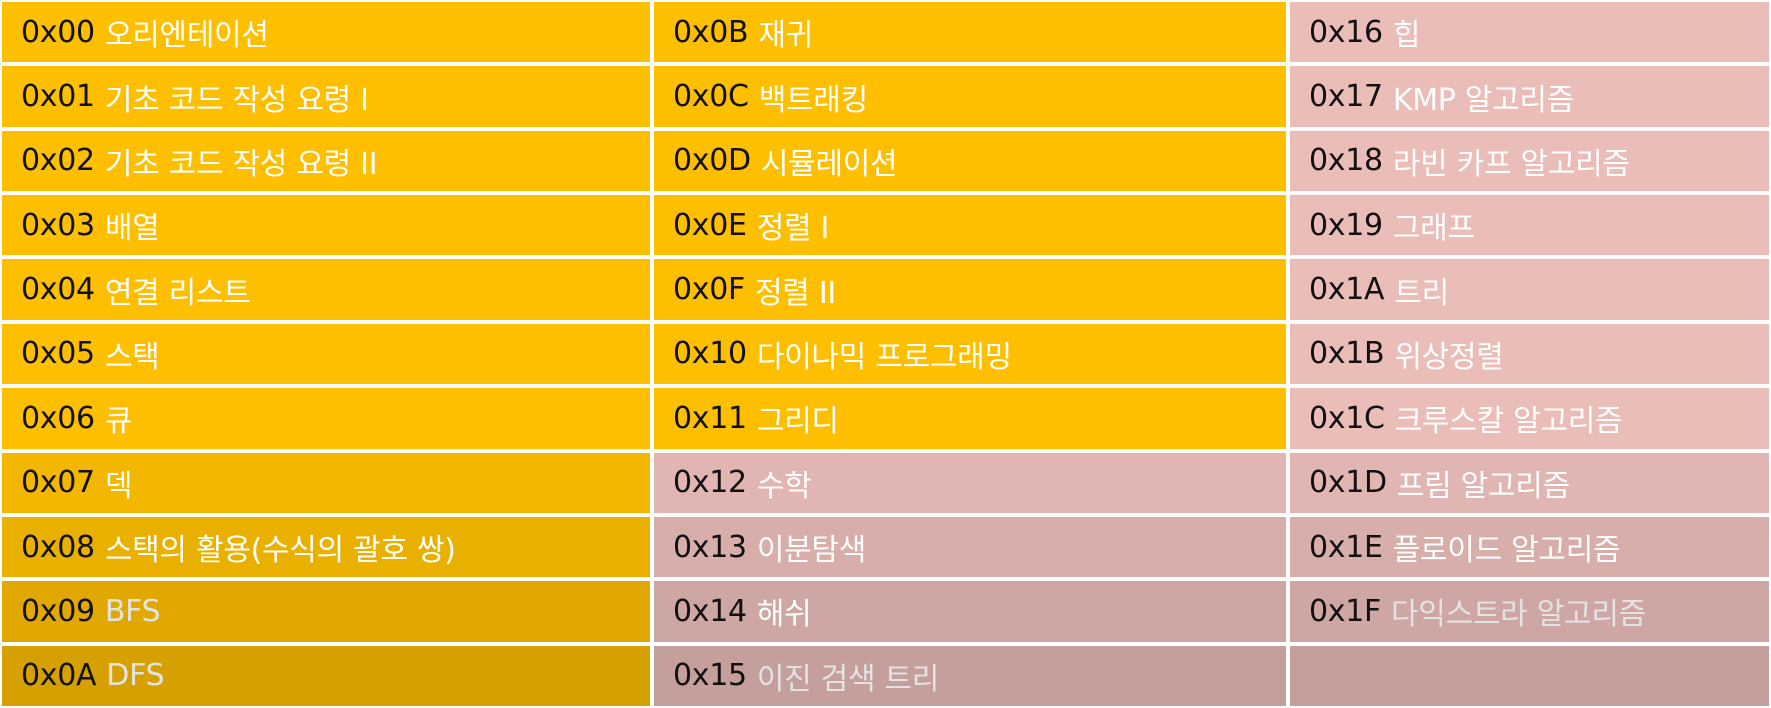 The image size is (1771, 708). What do you see at coordinates (1449, 357) in the screenshot?
I see `topic-title: 위상정렬` at bounding box center [1449, 357].